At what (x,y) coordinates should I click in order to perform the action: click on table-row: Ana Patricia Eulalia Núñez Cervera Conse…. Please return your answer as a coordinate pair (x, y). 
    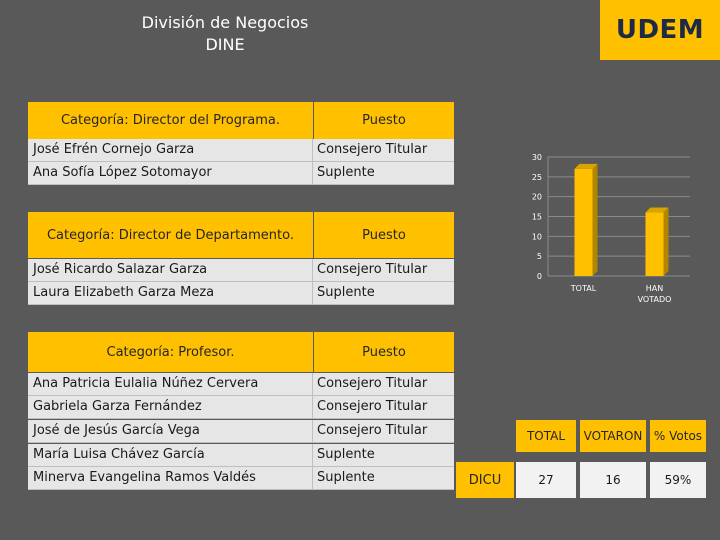
    Looking at the image, I should click on (241, 384).